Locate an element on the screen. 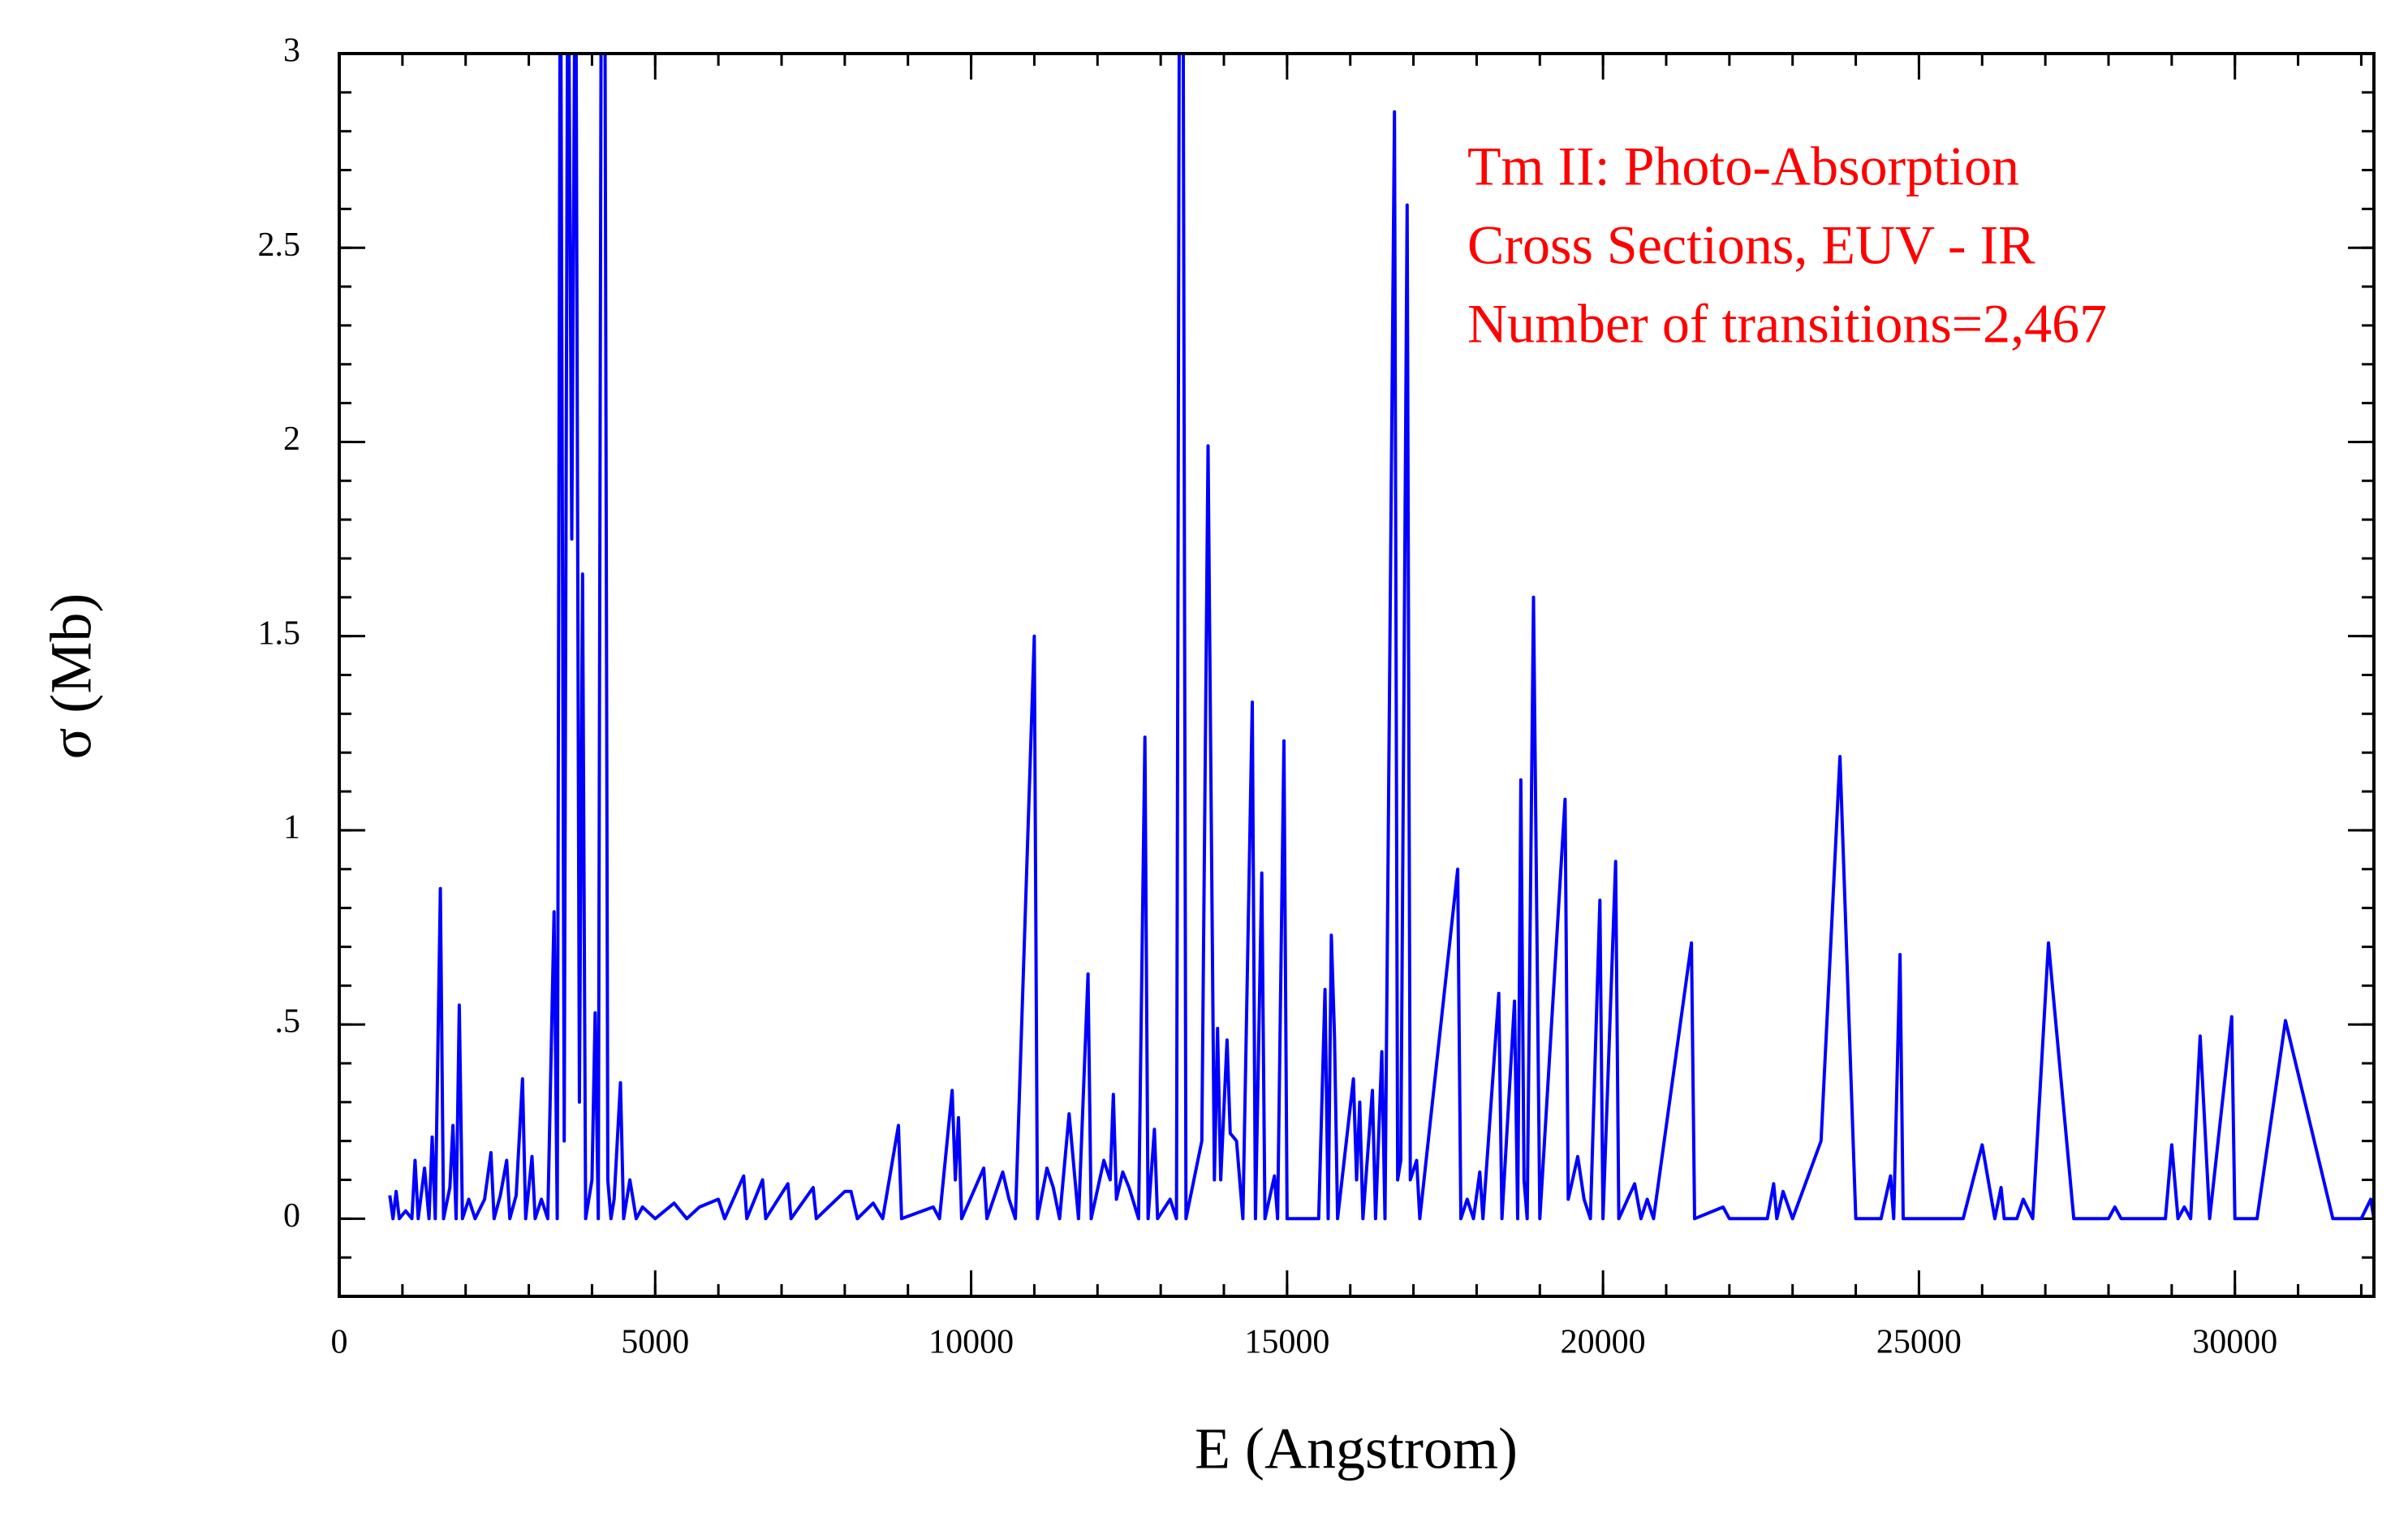  x-tick-label: 10000 is located at coordinates (971, 1342).